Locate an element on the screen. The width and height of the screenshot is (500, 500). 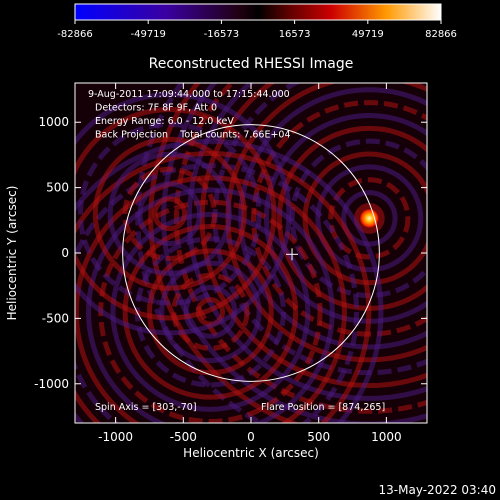
y-tick-label: 500 is located at coordinates (57, 188).